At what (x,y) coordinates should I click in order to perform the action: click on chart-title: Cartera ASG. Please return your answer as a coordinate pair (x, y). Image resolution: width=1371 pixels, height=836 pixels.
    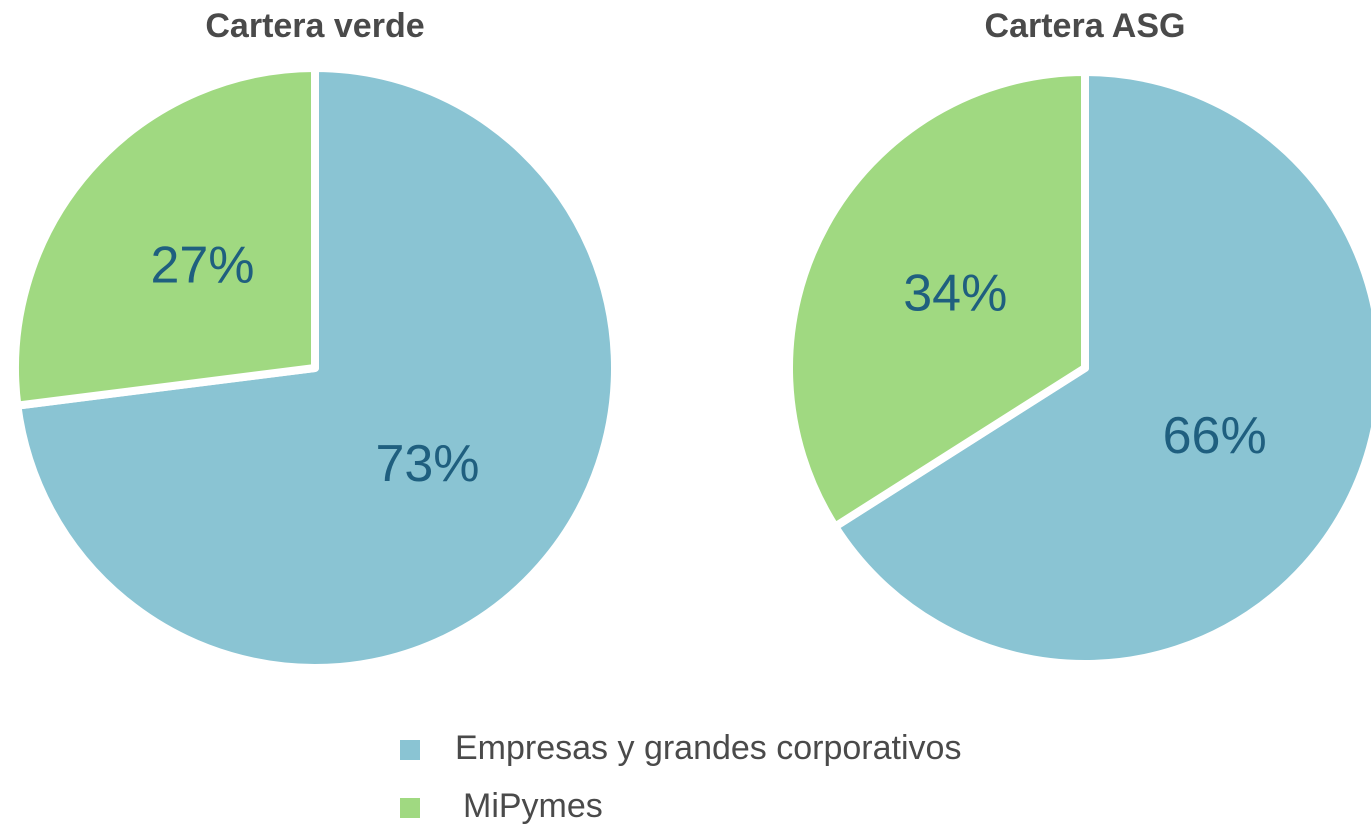
    Looking at the image, I should click on (1085, 26).